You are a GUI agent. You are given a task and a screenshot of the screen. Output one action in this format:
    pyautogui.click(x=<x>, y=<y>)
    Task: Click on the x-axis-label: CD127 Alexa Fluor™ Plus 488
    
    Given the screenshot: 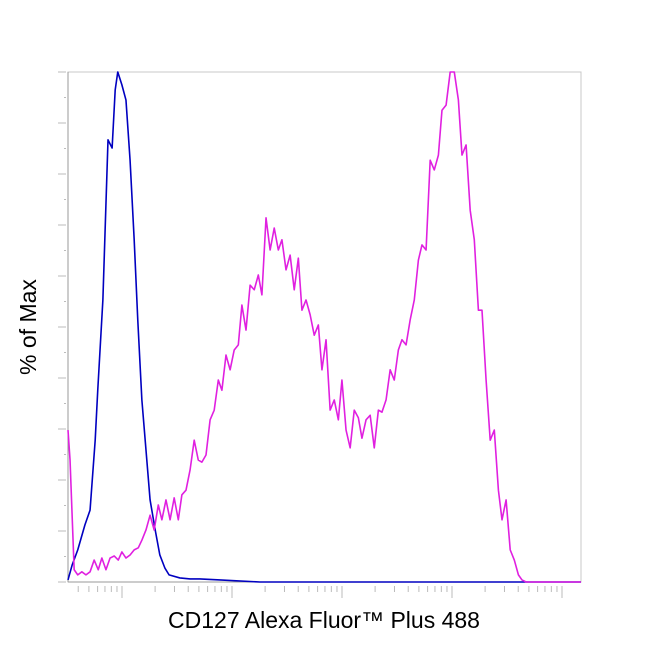 What is the action you would take?
    pyautogui.click(x=324, y=620)
    